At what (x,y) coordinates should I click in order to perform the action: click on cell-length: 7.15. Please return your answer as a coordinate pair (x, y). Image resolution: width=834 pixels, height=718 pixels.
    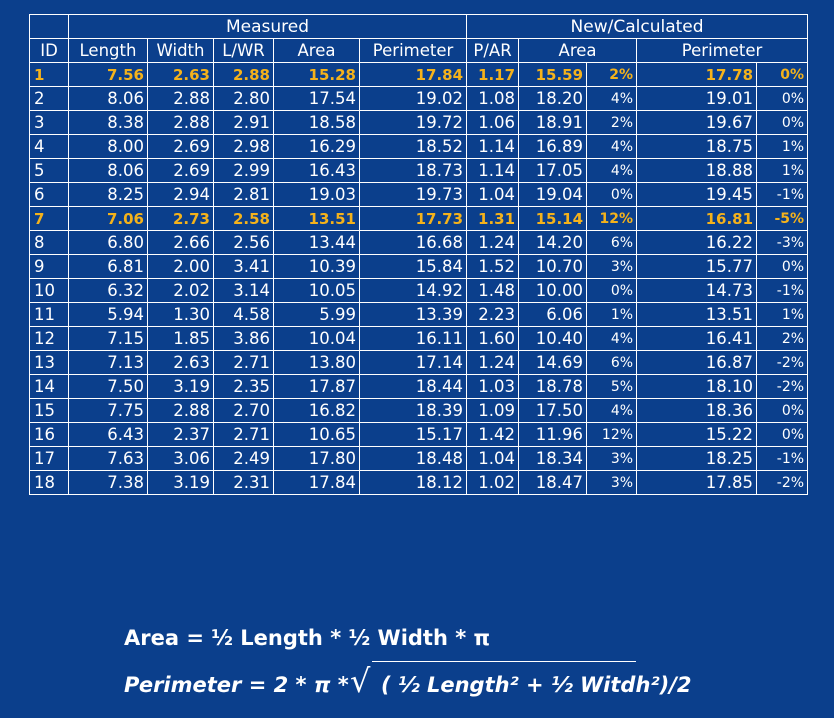
    Looking at the image, I should click on (108, 338).